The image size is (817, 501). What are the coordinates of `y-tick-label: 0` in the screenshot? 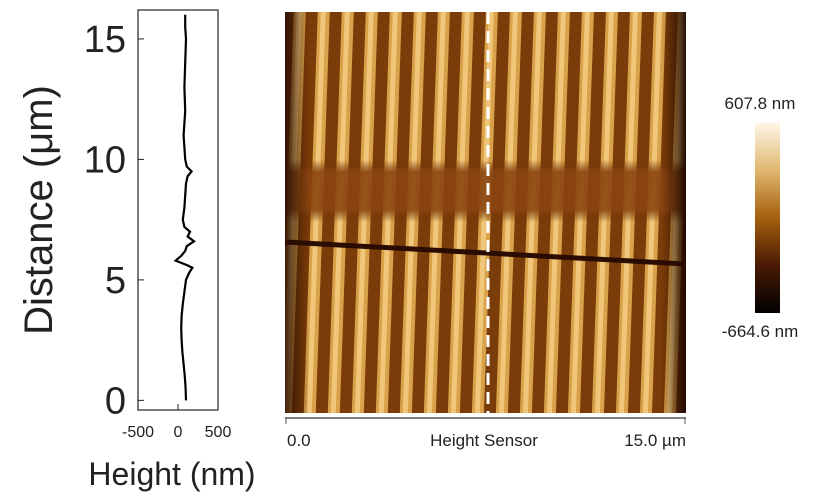 It's located at (115, 401).